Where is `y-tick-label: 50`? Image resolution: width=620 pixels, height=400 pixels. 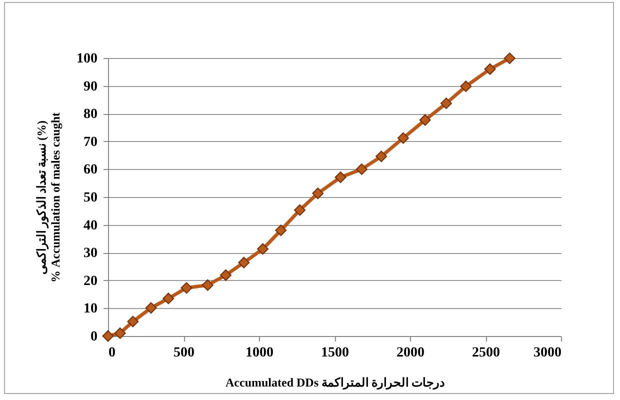 y-tick-label: 50 is located at coordinates (91, 198).